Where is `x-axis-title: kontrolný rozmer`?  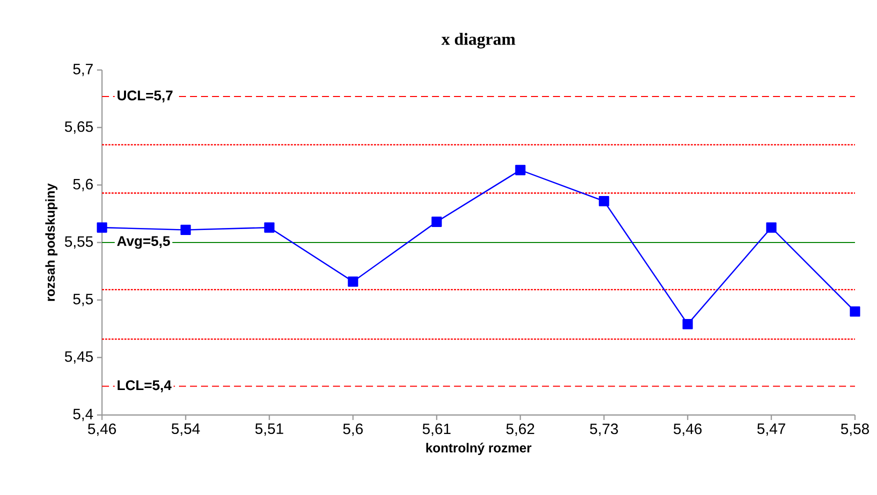
x-axis-title: kontrolný rozmer is located at coordinates (479, 449).